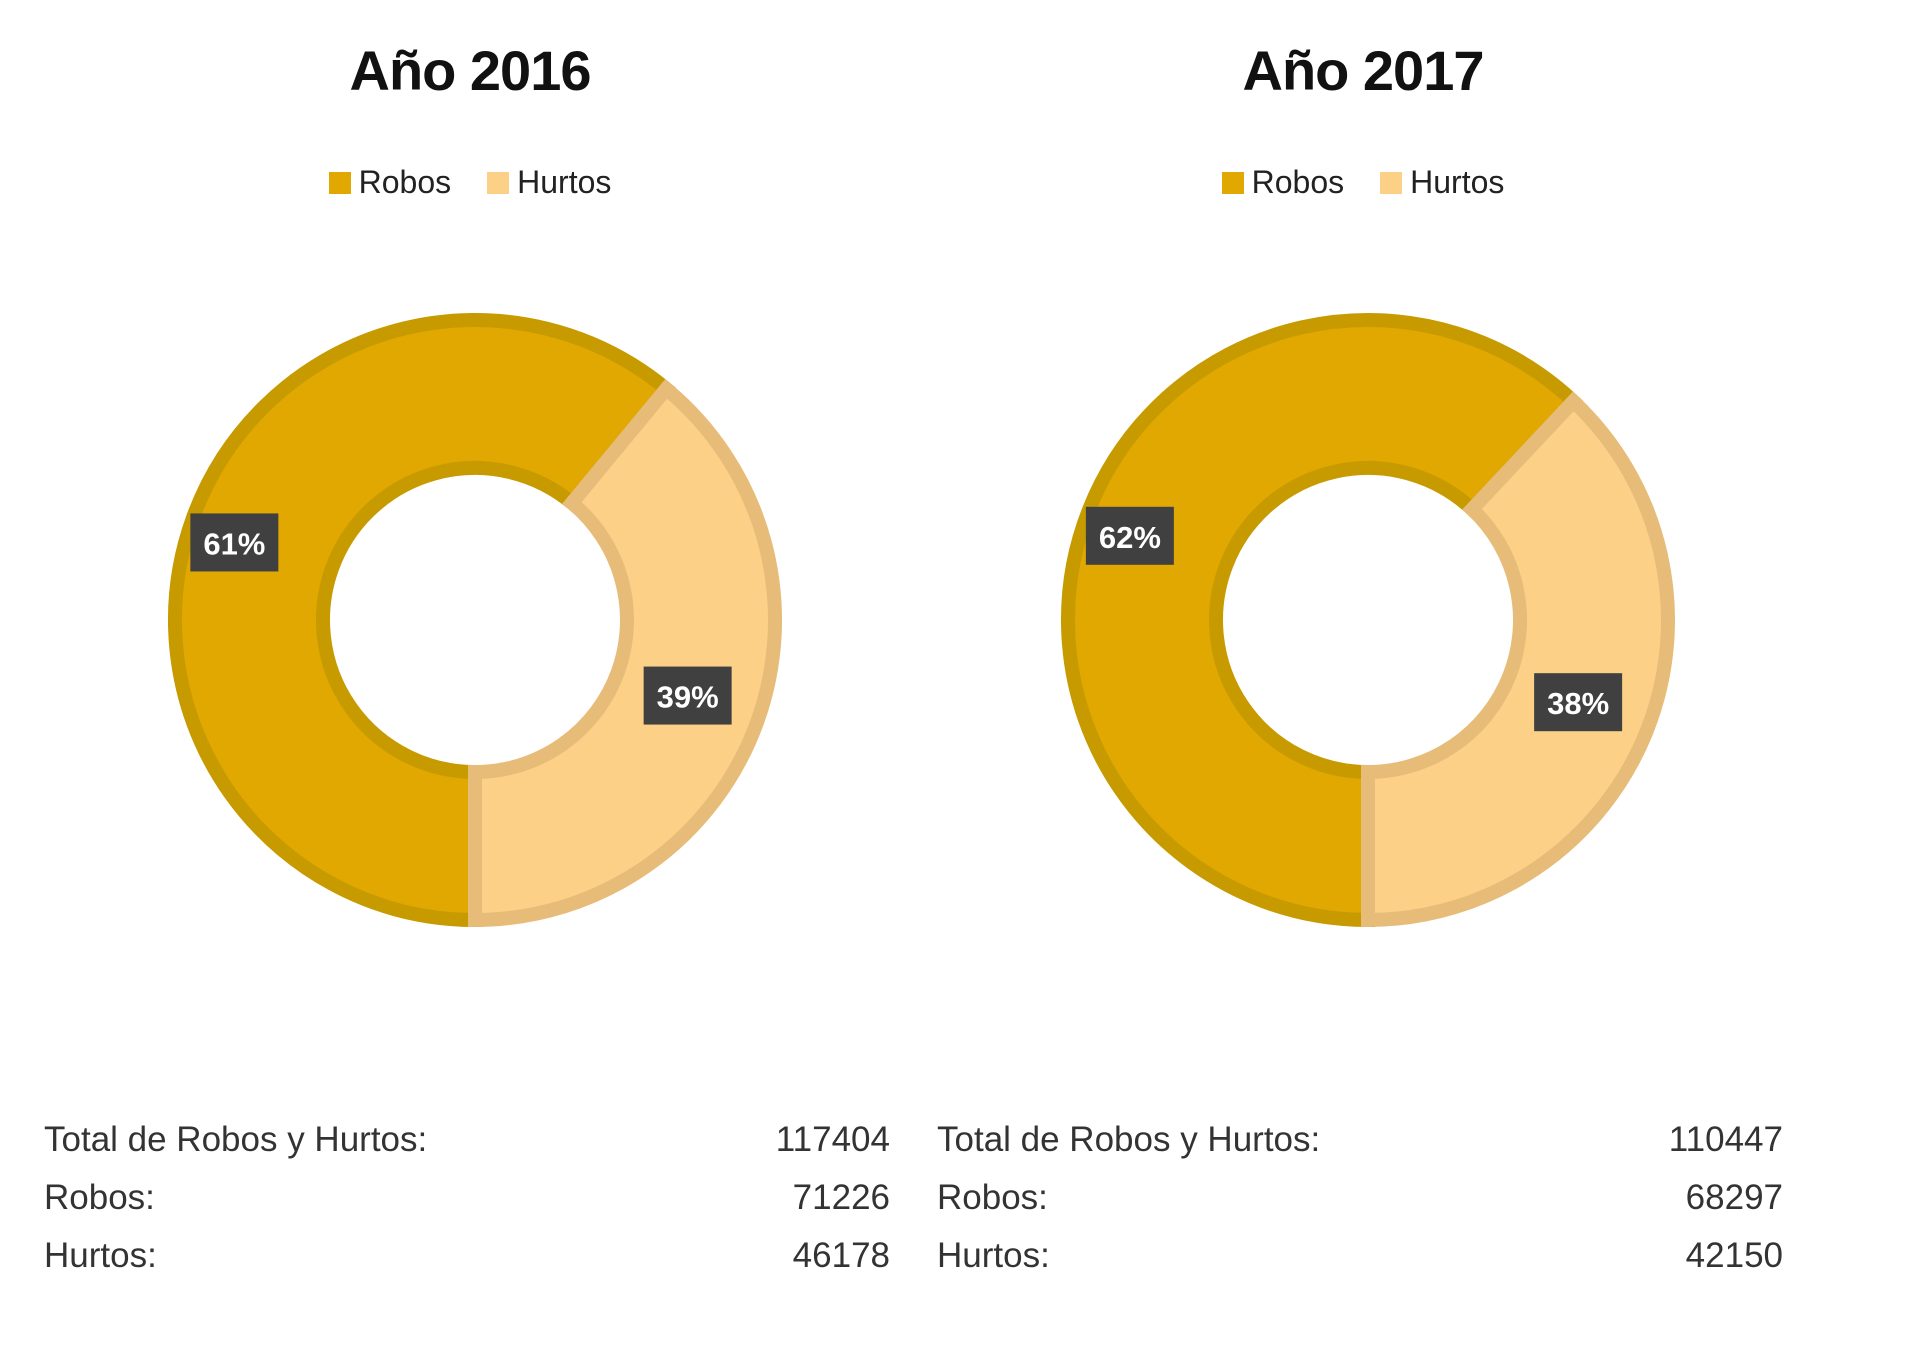  I want to click on stats-value: 110447, so click(1725, 1139).